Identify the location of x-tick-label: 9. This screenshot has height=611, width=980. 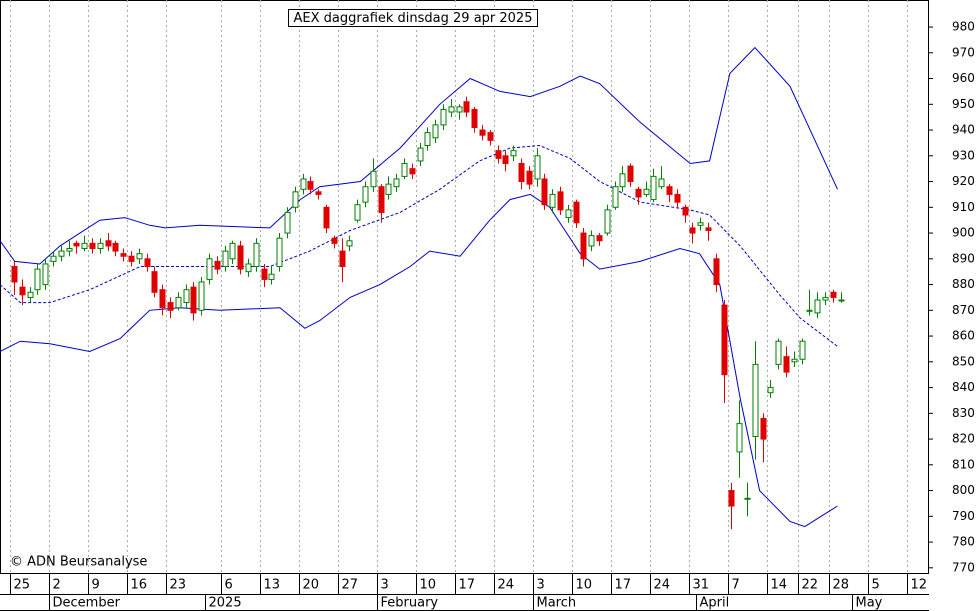
(96, 585).